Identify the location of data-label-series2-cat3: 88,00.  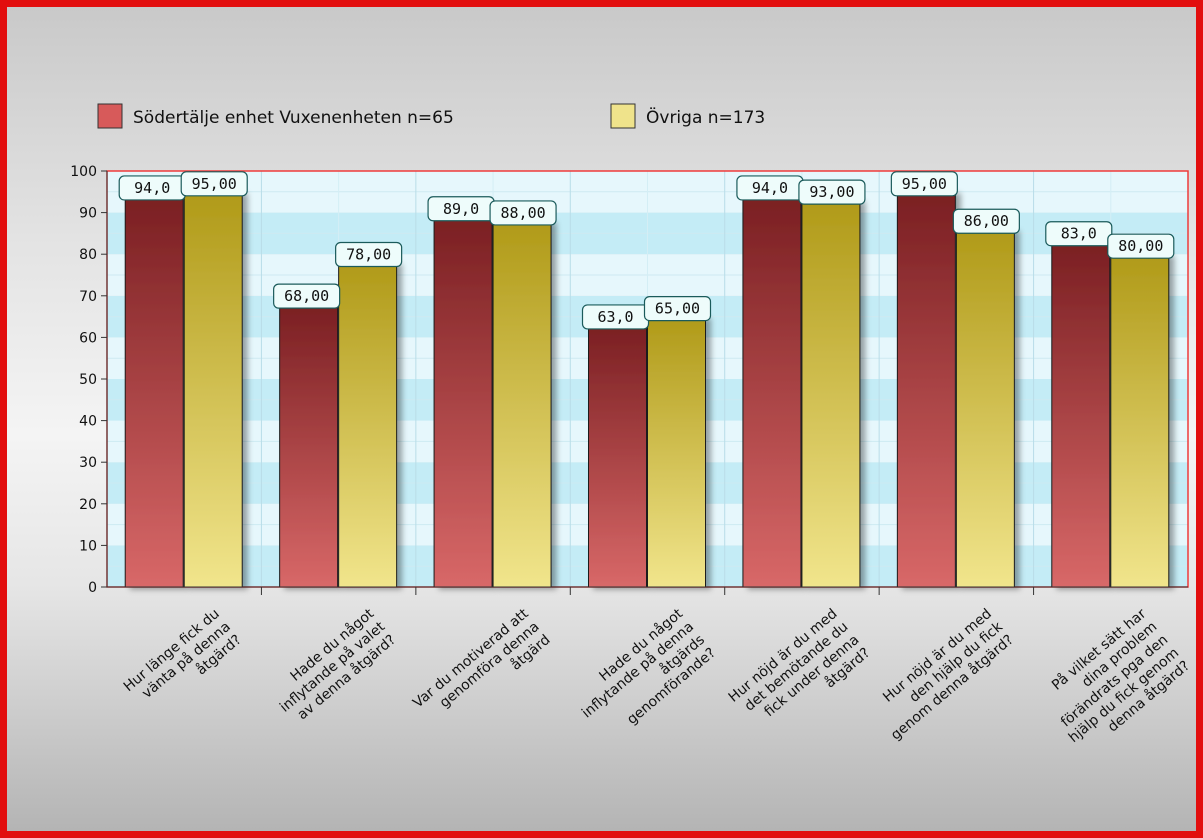
(522, 213).